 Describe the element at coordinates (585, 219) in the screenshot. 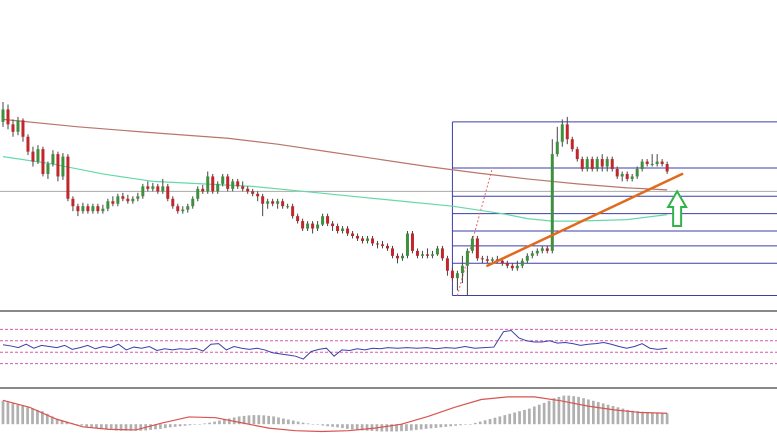

I see `support-trendline` at that location.